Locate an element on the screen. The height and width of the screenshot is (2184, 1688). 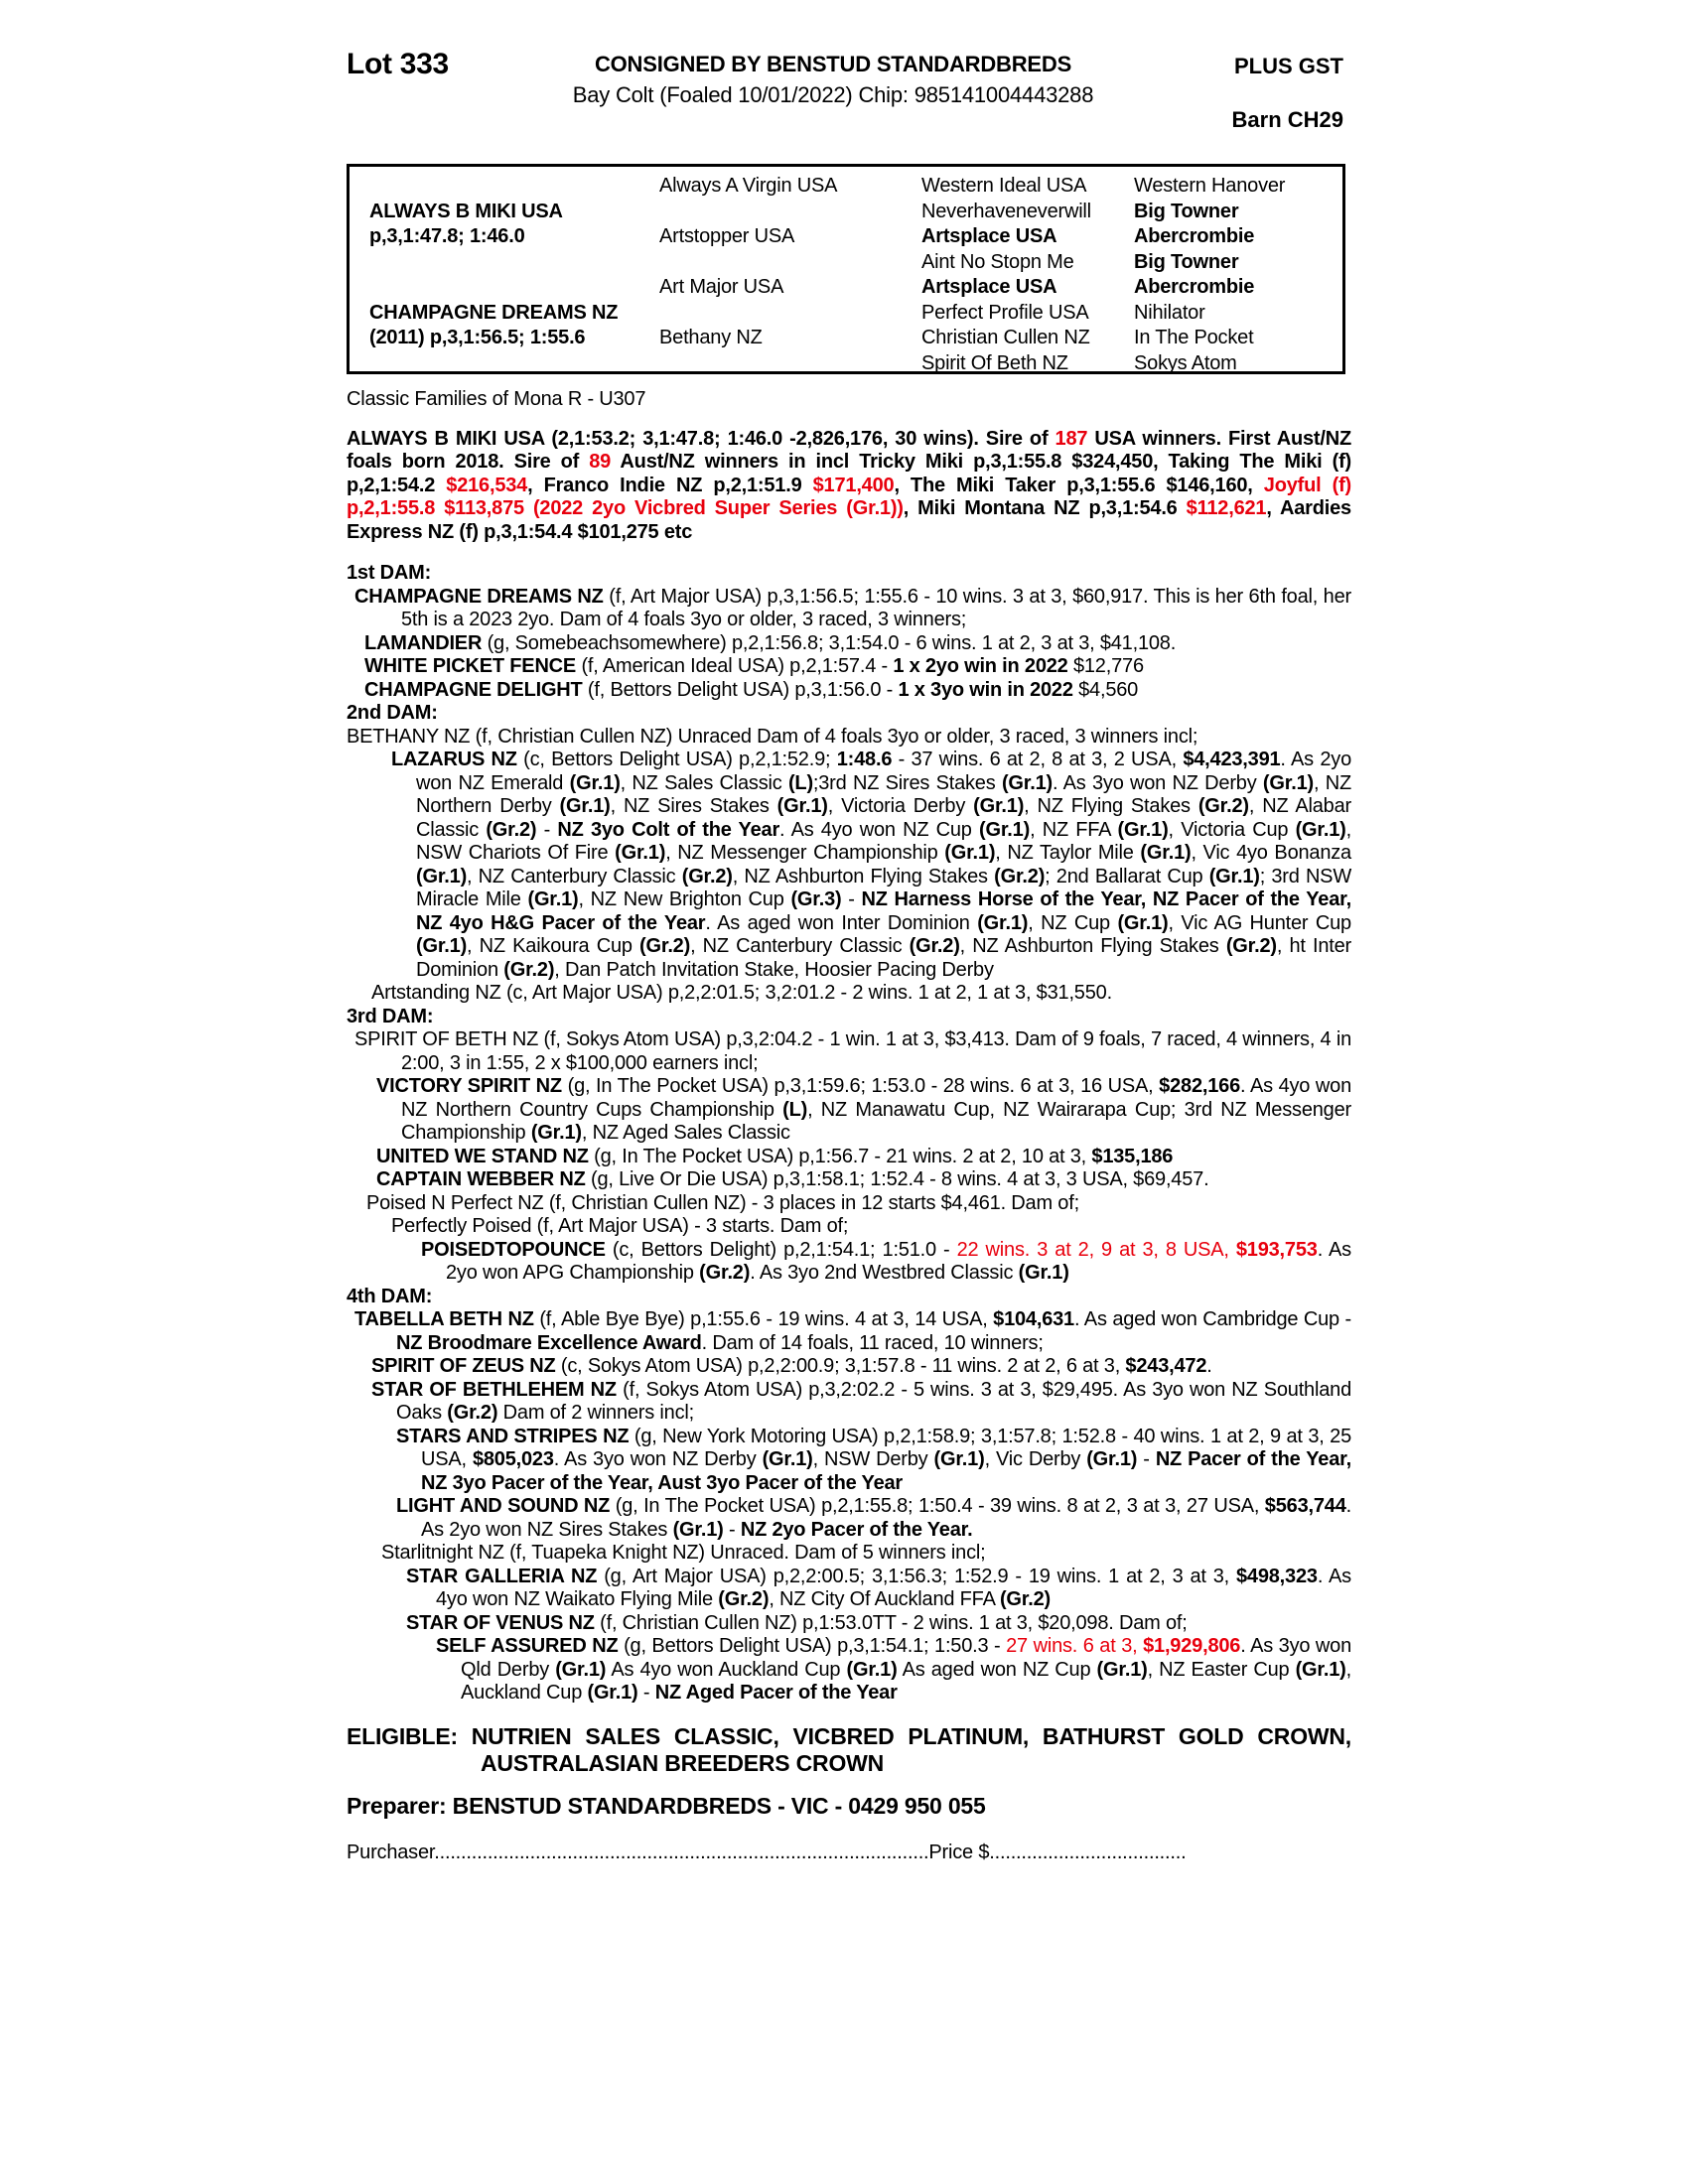
text-run: , NZ Northern Derby is located at coordinates (886, 794).